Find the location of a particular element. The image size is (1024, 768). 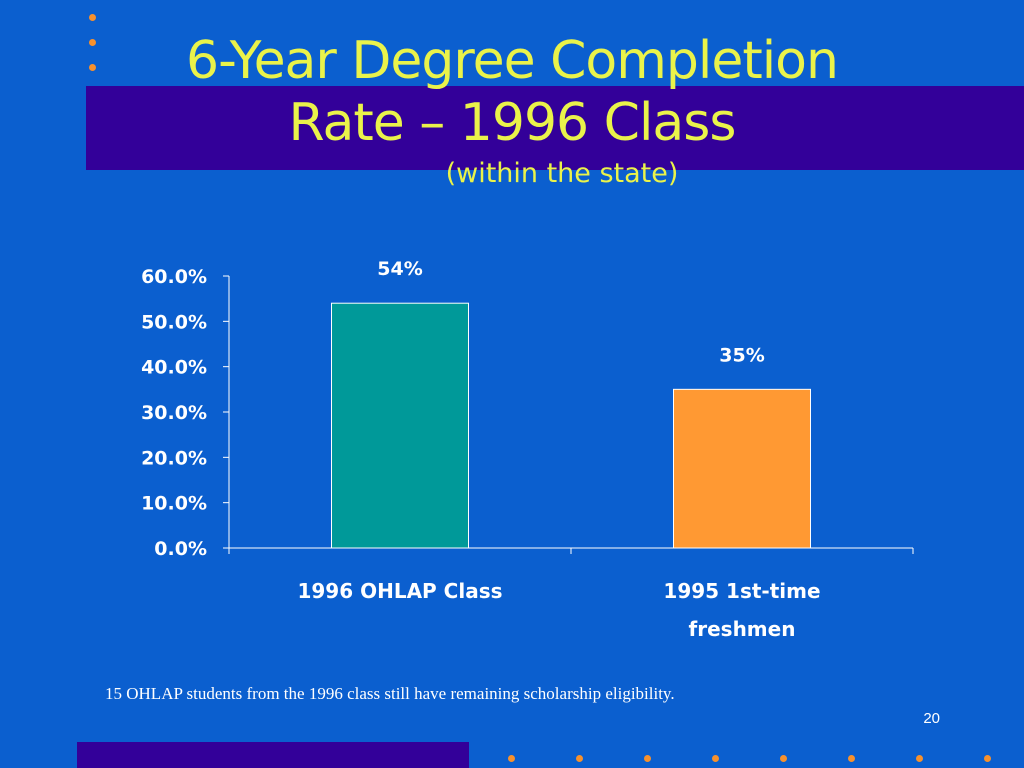

y-tick-label: 50.0% is located at coordinates (174, 322).